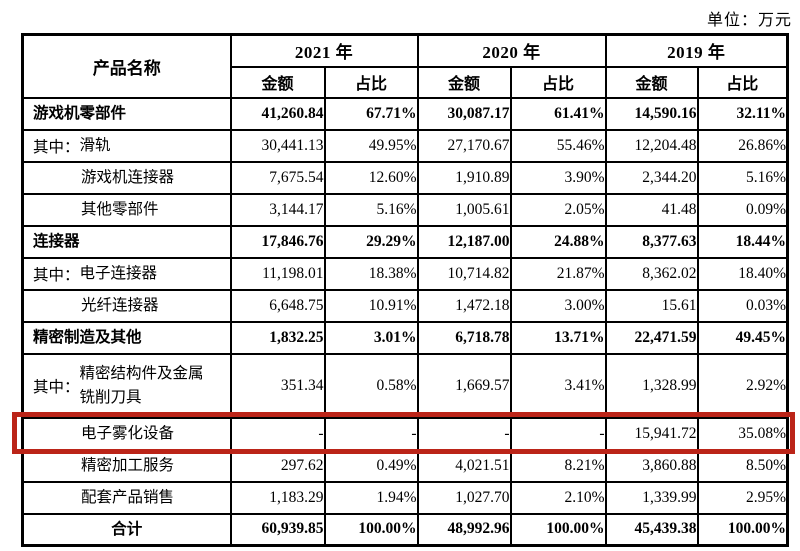 The height and width of the screenshot is (551, 800). I want to click on ratio-cell: 12.60%, so click(371, 177).